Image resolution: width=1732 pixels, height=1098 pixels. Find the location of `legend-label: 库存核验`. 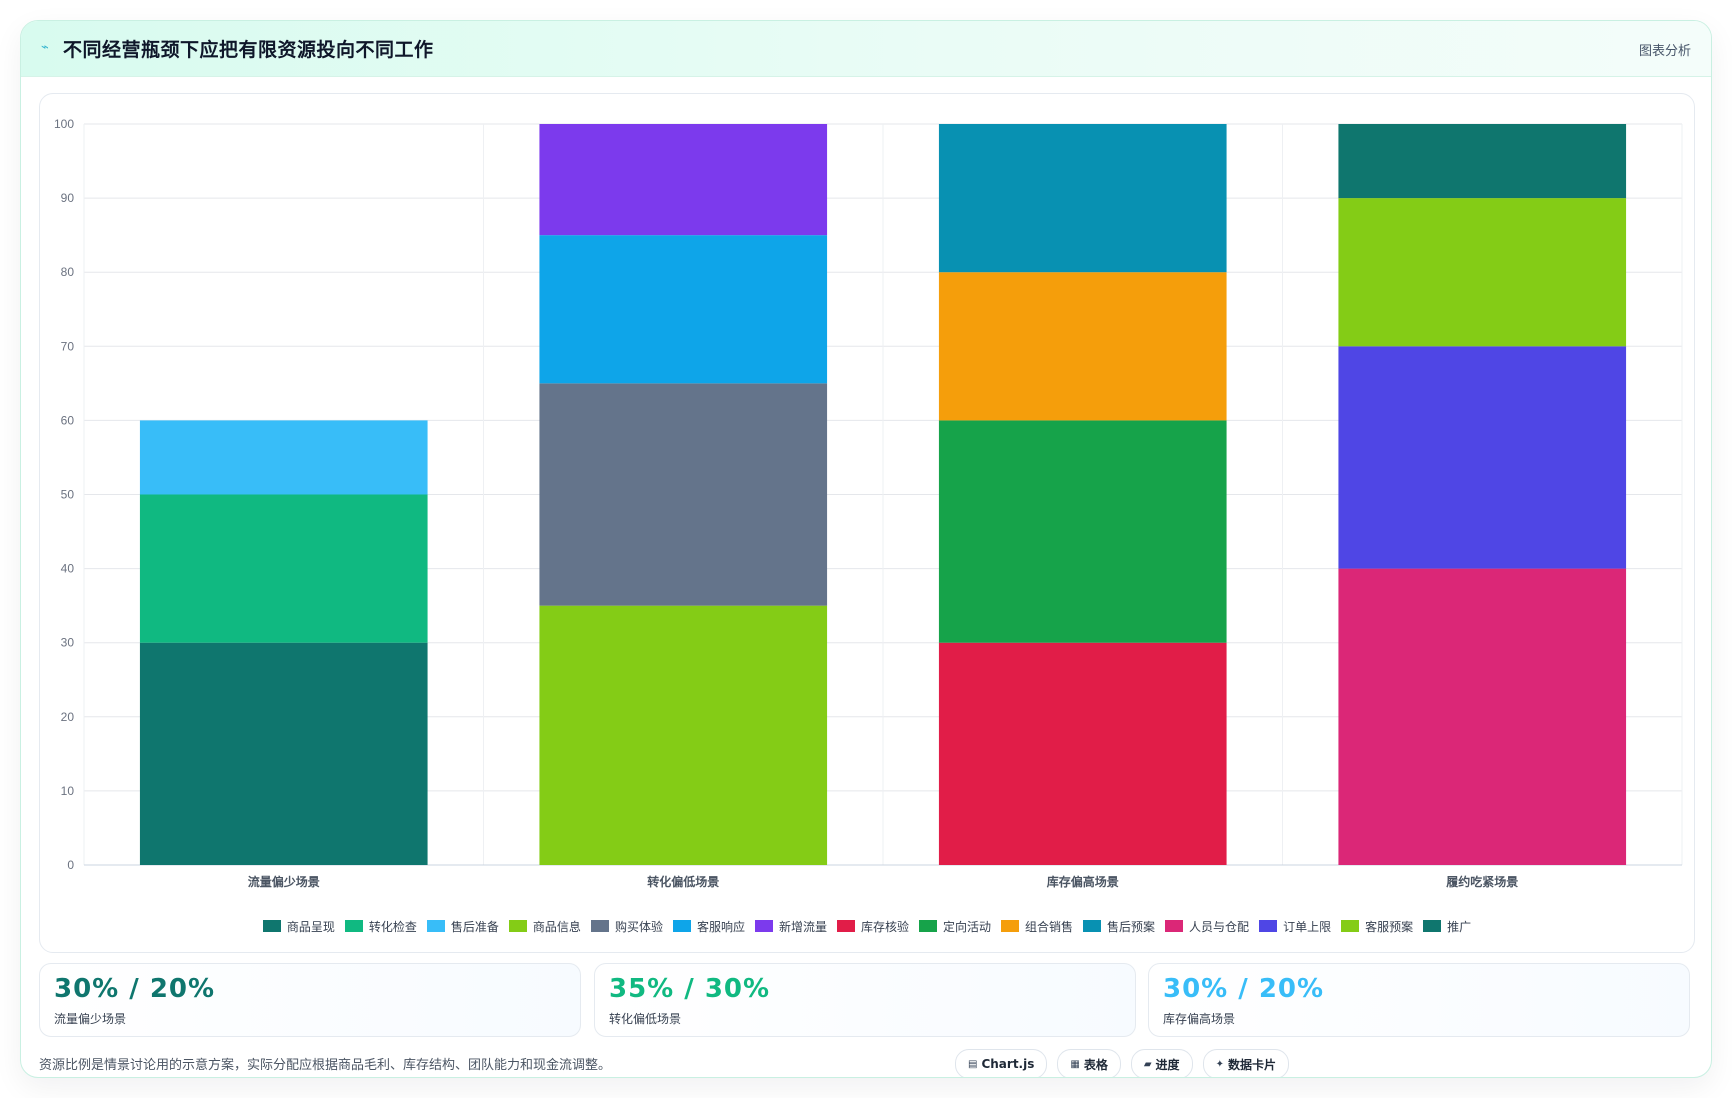

legend-label: 库存核验 is located at coordinates (884, 926).